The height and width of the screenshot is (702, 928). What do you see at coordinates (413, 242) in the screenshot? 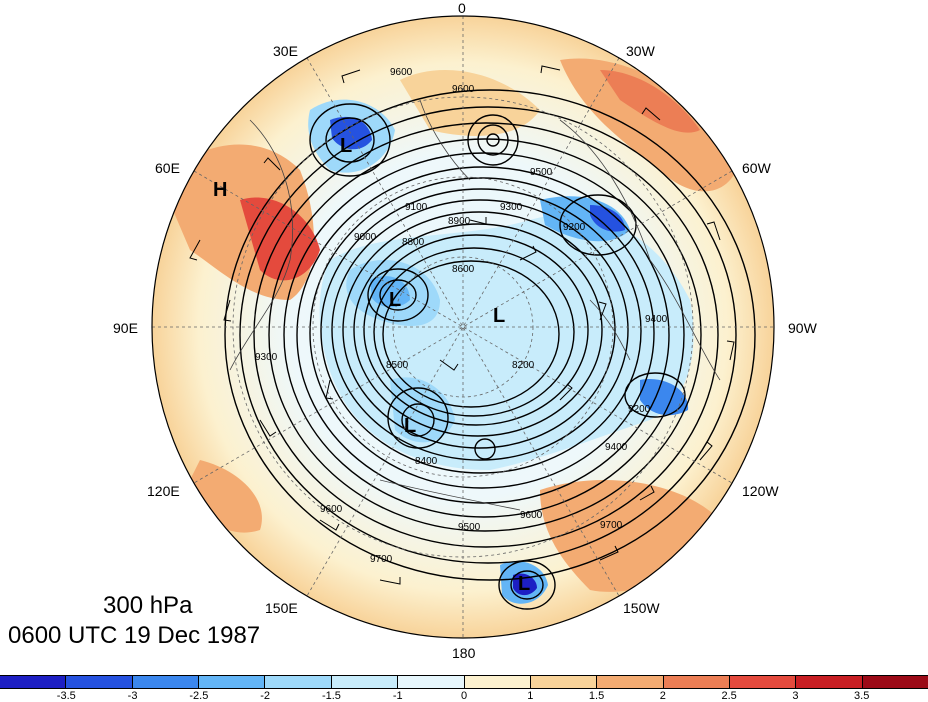
I see `contour-label: 8800` at bounding box center [413, 242].